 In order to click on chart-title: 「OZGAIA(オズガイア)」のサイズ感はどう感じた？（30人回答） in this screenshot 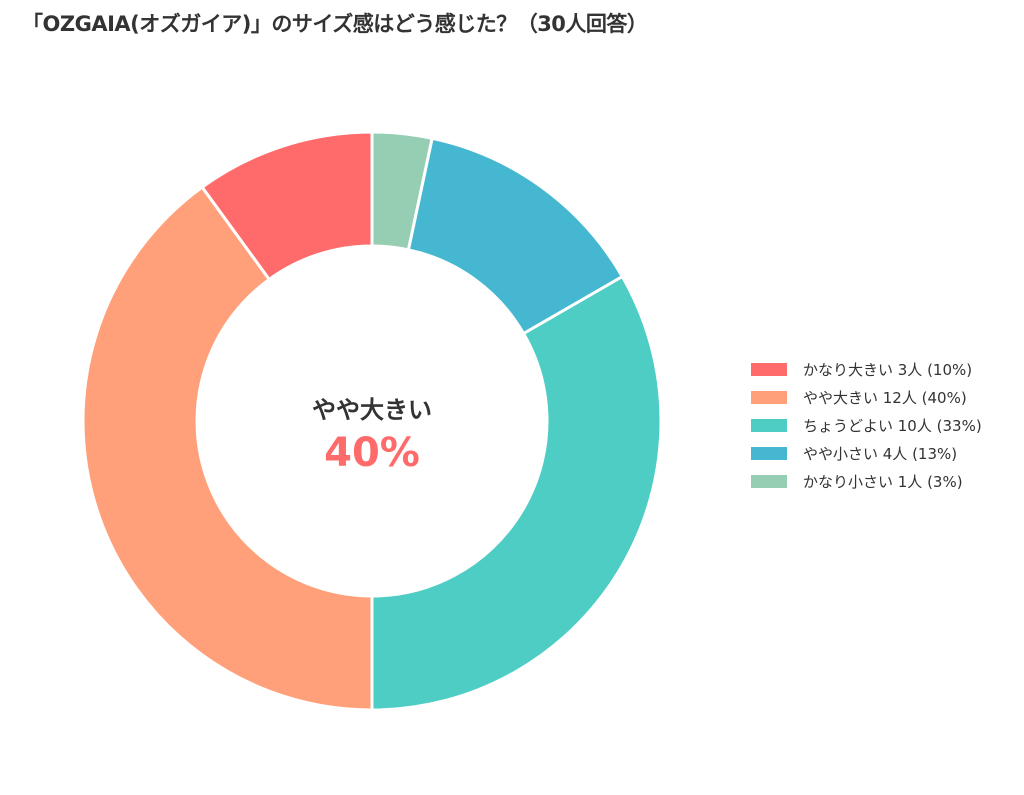, I will do `click(335, 24)`.